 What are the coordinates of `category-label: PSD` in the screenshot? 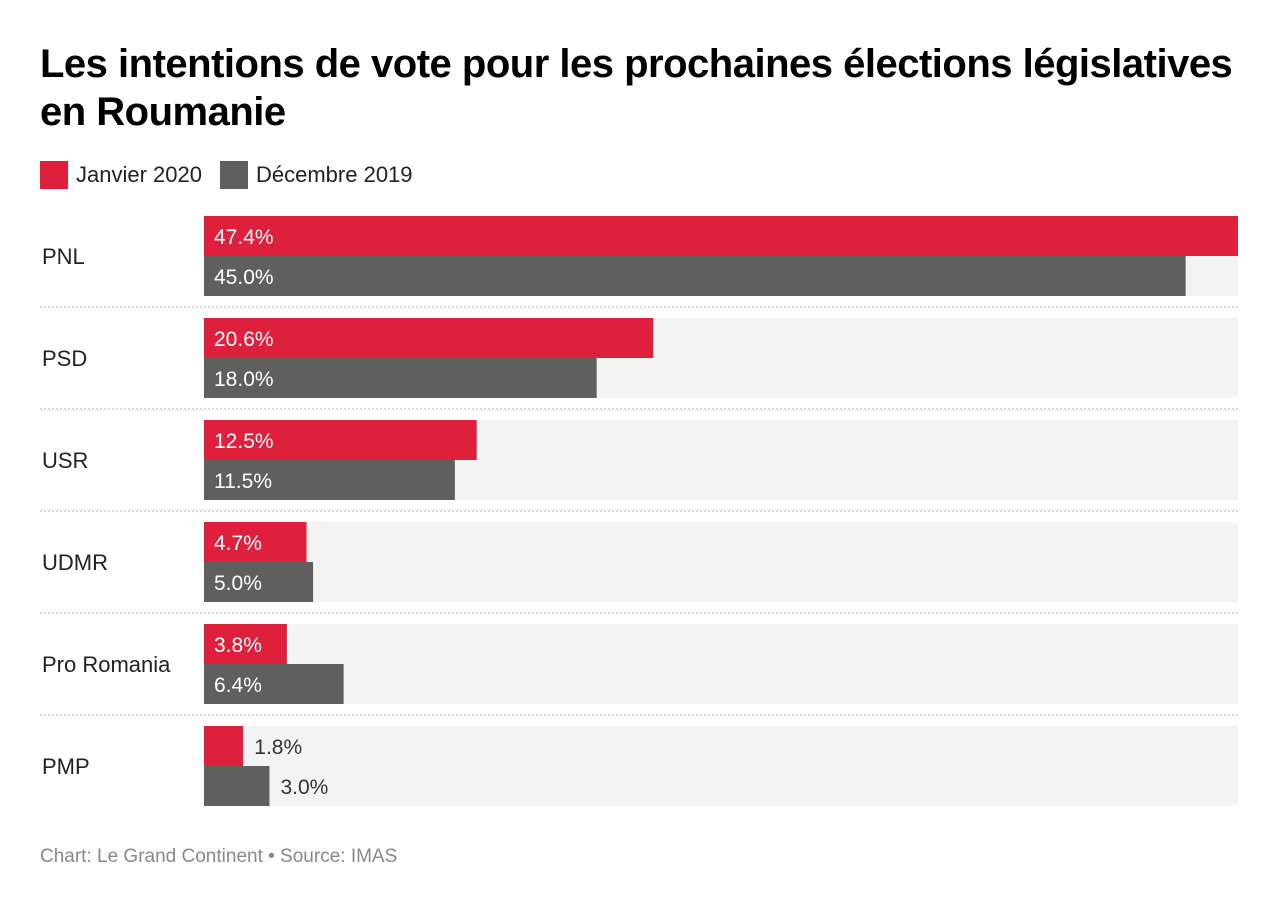 It's located at (64, 358).